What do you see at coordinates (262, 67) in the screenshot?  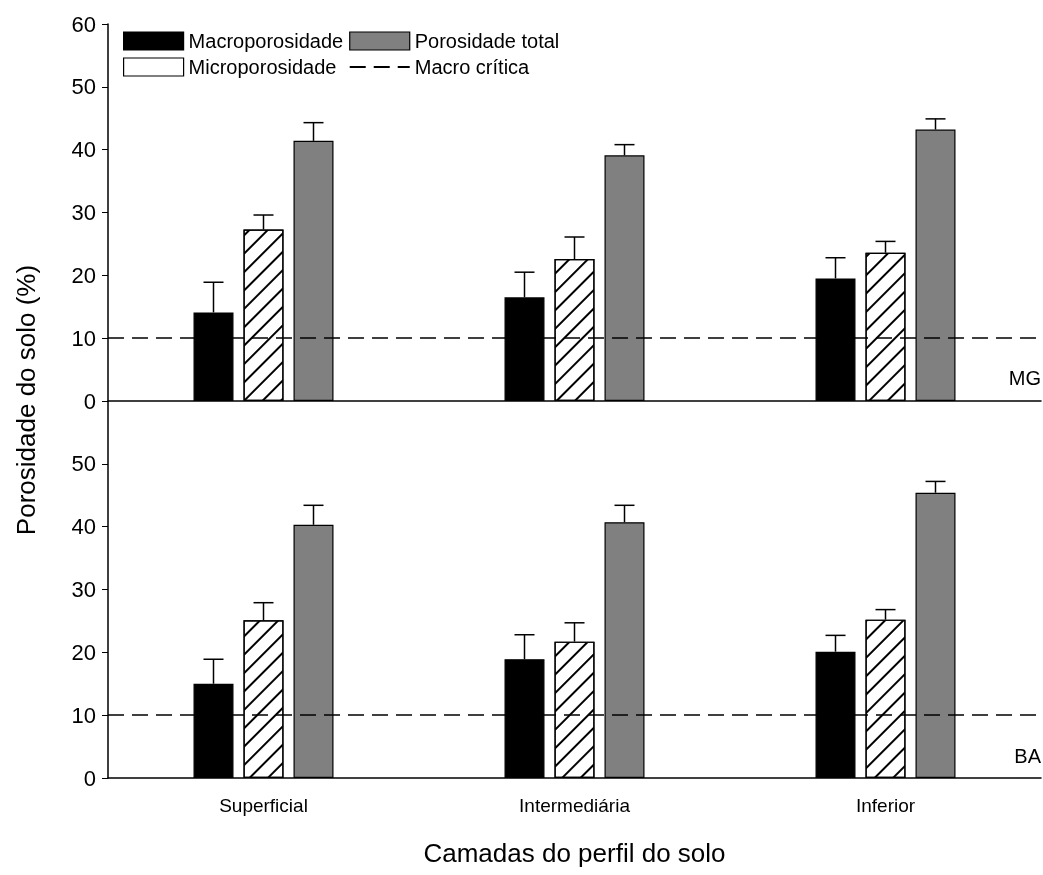 I see `legend-label: Microporosidade` at bounding box center [262, 67].